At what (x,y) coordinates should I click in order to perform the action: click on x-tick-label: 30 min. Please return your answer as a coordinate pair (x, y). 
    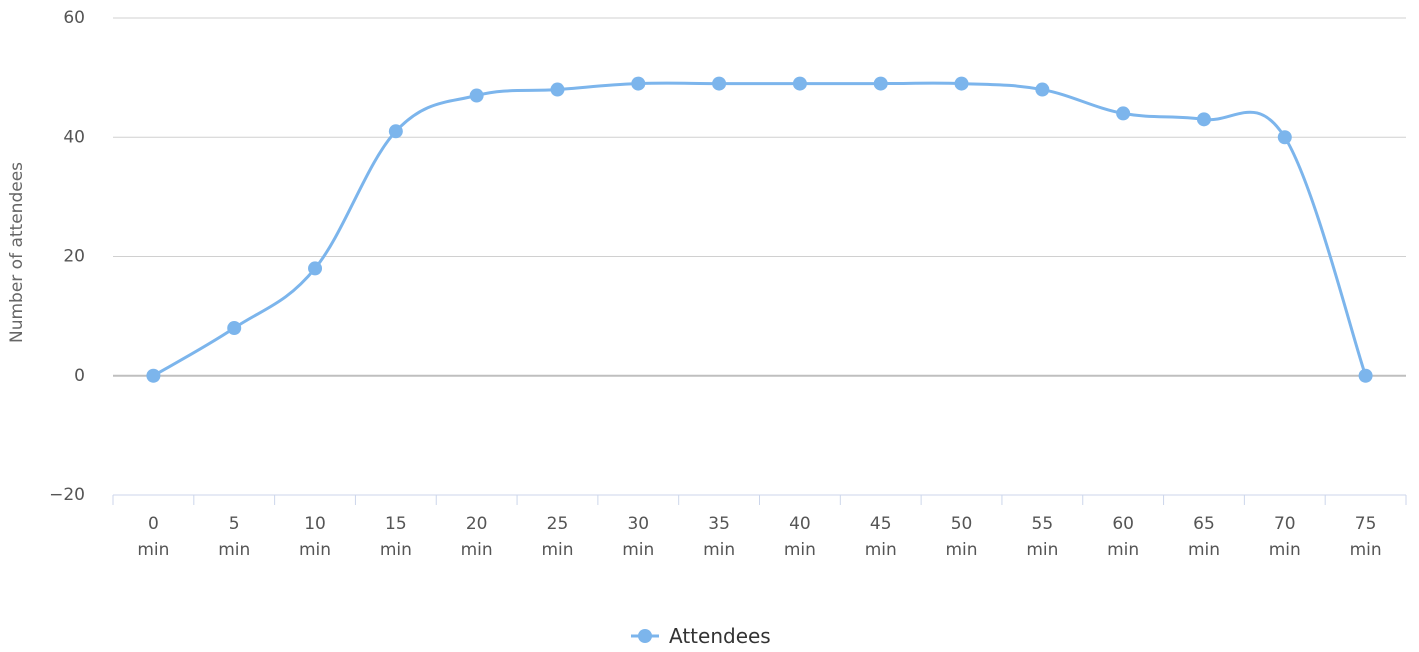
    Looking at the image, I should click on (638, 537).